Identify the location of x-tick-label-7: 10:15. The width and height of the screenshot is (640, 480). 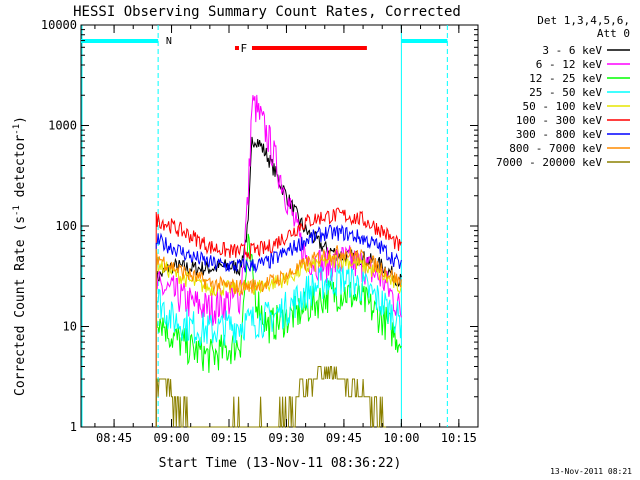
(459, 438).